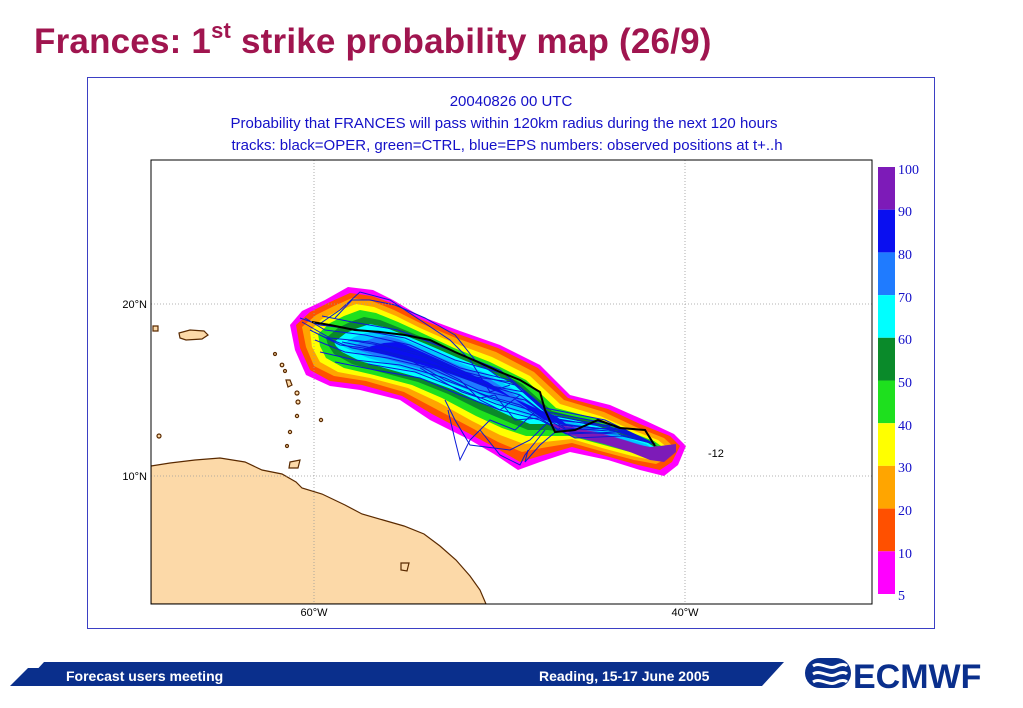  What do you see at coordinates (624, 676) in the screenshot?
I see `footer-location-date: Reading, 15-17 June 2005` at bounding box center [624, 676].